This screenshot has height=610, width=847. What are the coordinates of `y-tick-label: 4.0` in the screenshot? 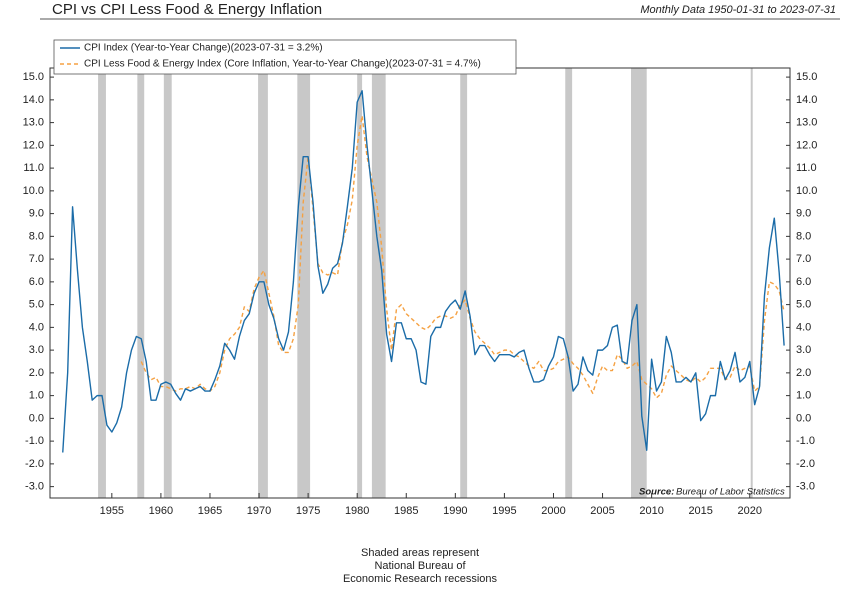 It's located at (36, 327).